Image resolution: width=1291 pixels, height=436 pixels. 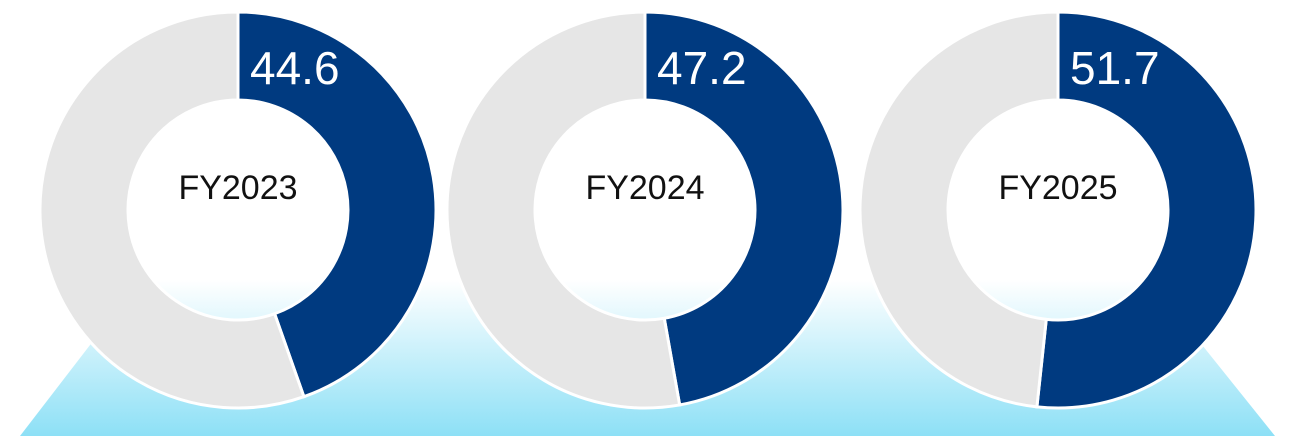 I want to click on value-label: 44.6, so click(x=295, y=68).